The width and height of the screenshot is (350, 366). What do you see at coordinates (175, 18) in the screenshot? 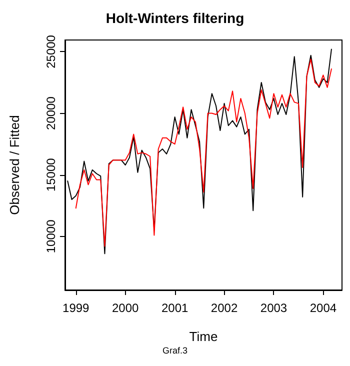
I see `chart-title: Holt-Winters filtering` at bounding box center [175, 18].